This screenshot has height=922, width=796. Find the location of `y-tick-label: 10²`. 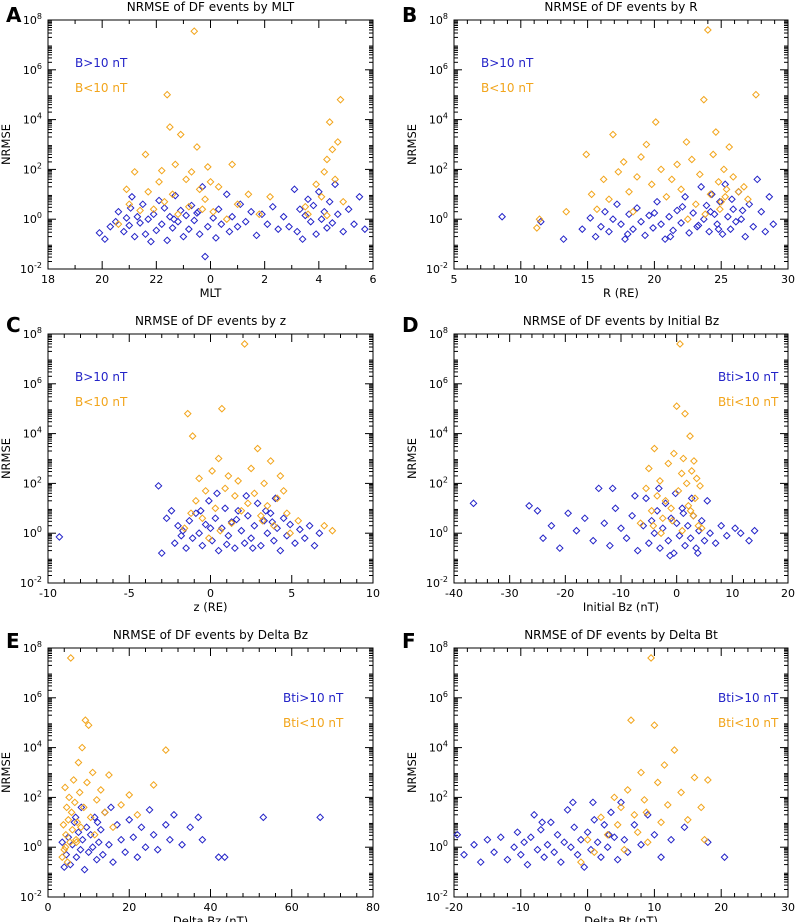

y-tick-label: 10² is located at coordinates (32, 482).